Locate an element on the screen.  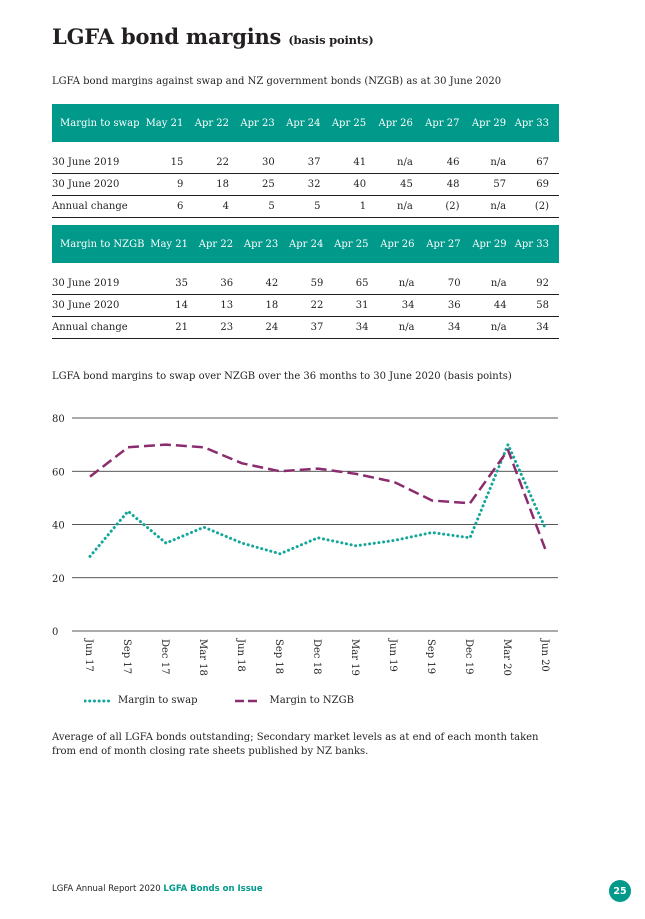
table-row: Annual change 6 4 5 5 1 n/a (2) n/a (2) is located at coordinates (305, 206).